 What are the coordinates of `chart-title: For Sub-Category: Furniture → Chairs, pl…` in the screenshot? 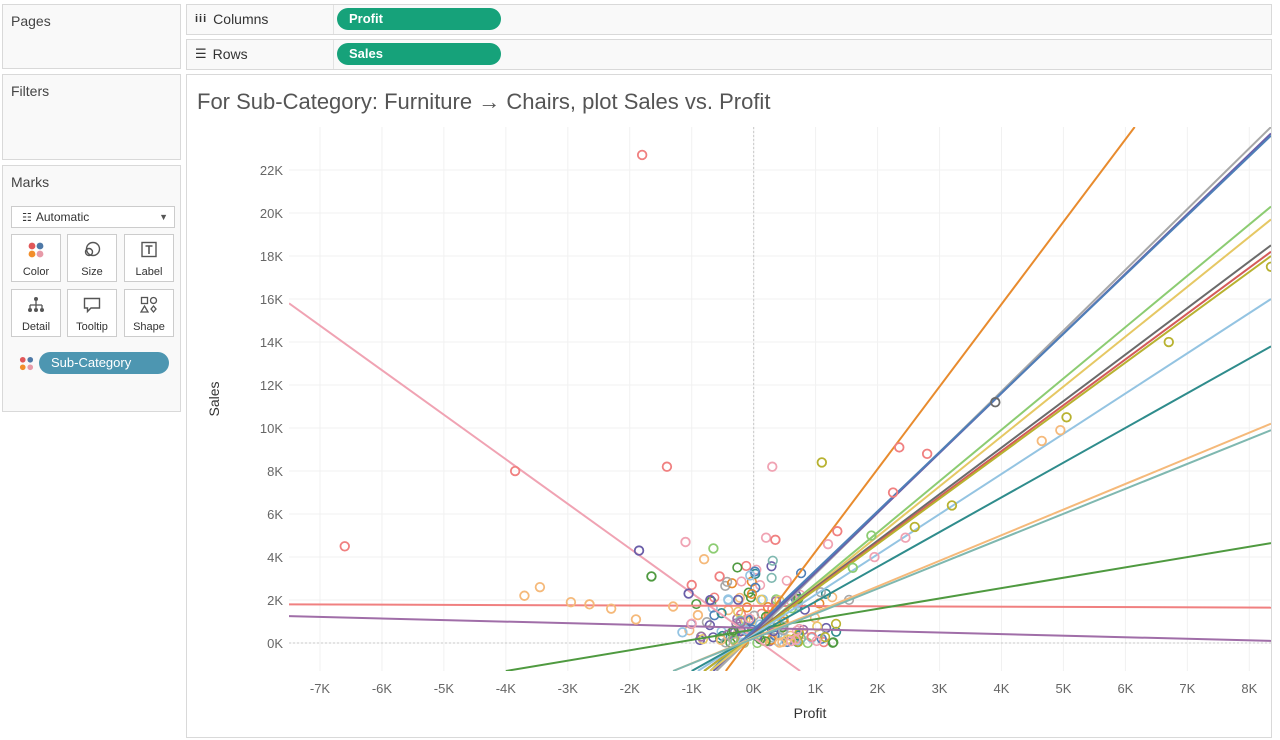 It's located at (484, 101).